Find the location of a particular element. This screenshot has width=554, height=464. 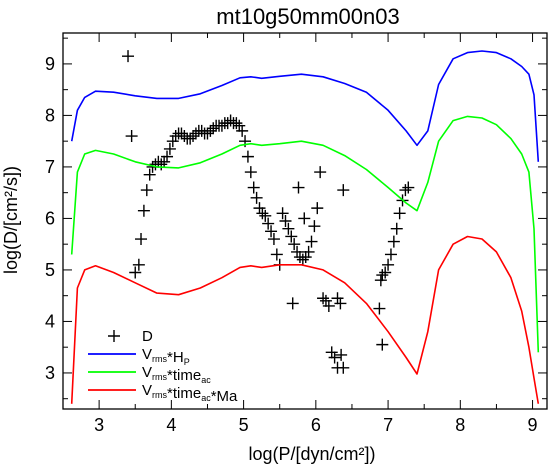

x-tick-label: 3 is located at coordinates (99, 425).